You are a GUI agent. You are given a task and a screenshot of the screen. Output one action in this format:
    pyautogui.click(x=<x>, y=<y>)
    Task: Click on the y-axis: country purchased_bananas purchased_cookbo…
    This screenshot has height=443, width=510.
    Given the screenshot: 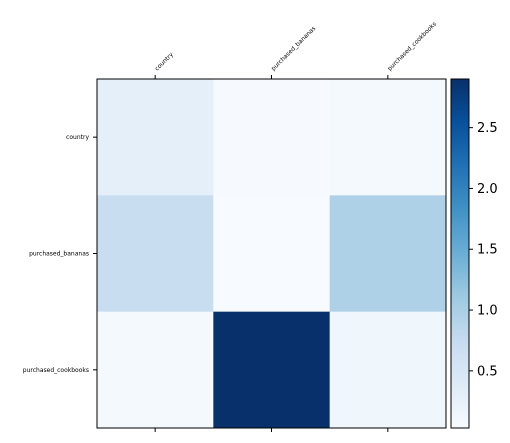 What is the action you would take?
    pyautogui.click(x=60, y=254)
    